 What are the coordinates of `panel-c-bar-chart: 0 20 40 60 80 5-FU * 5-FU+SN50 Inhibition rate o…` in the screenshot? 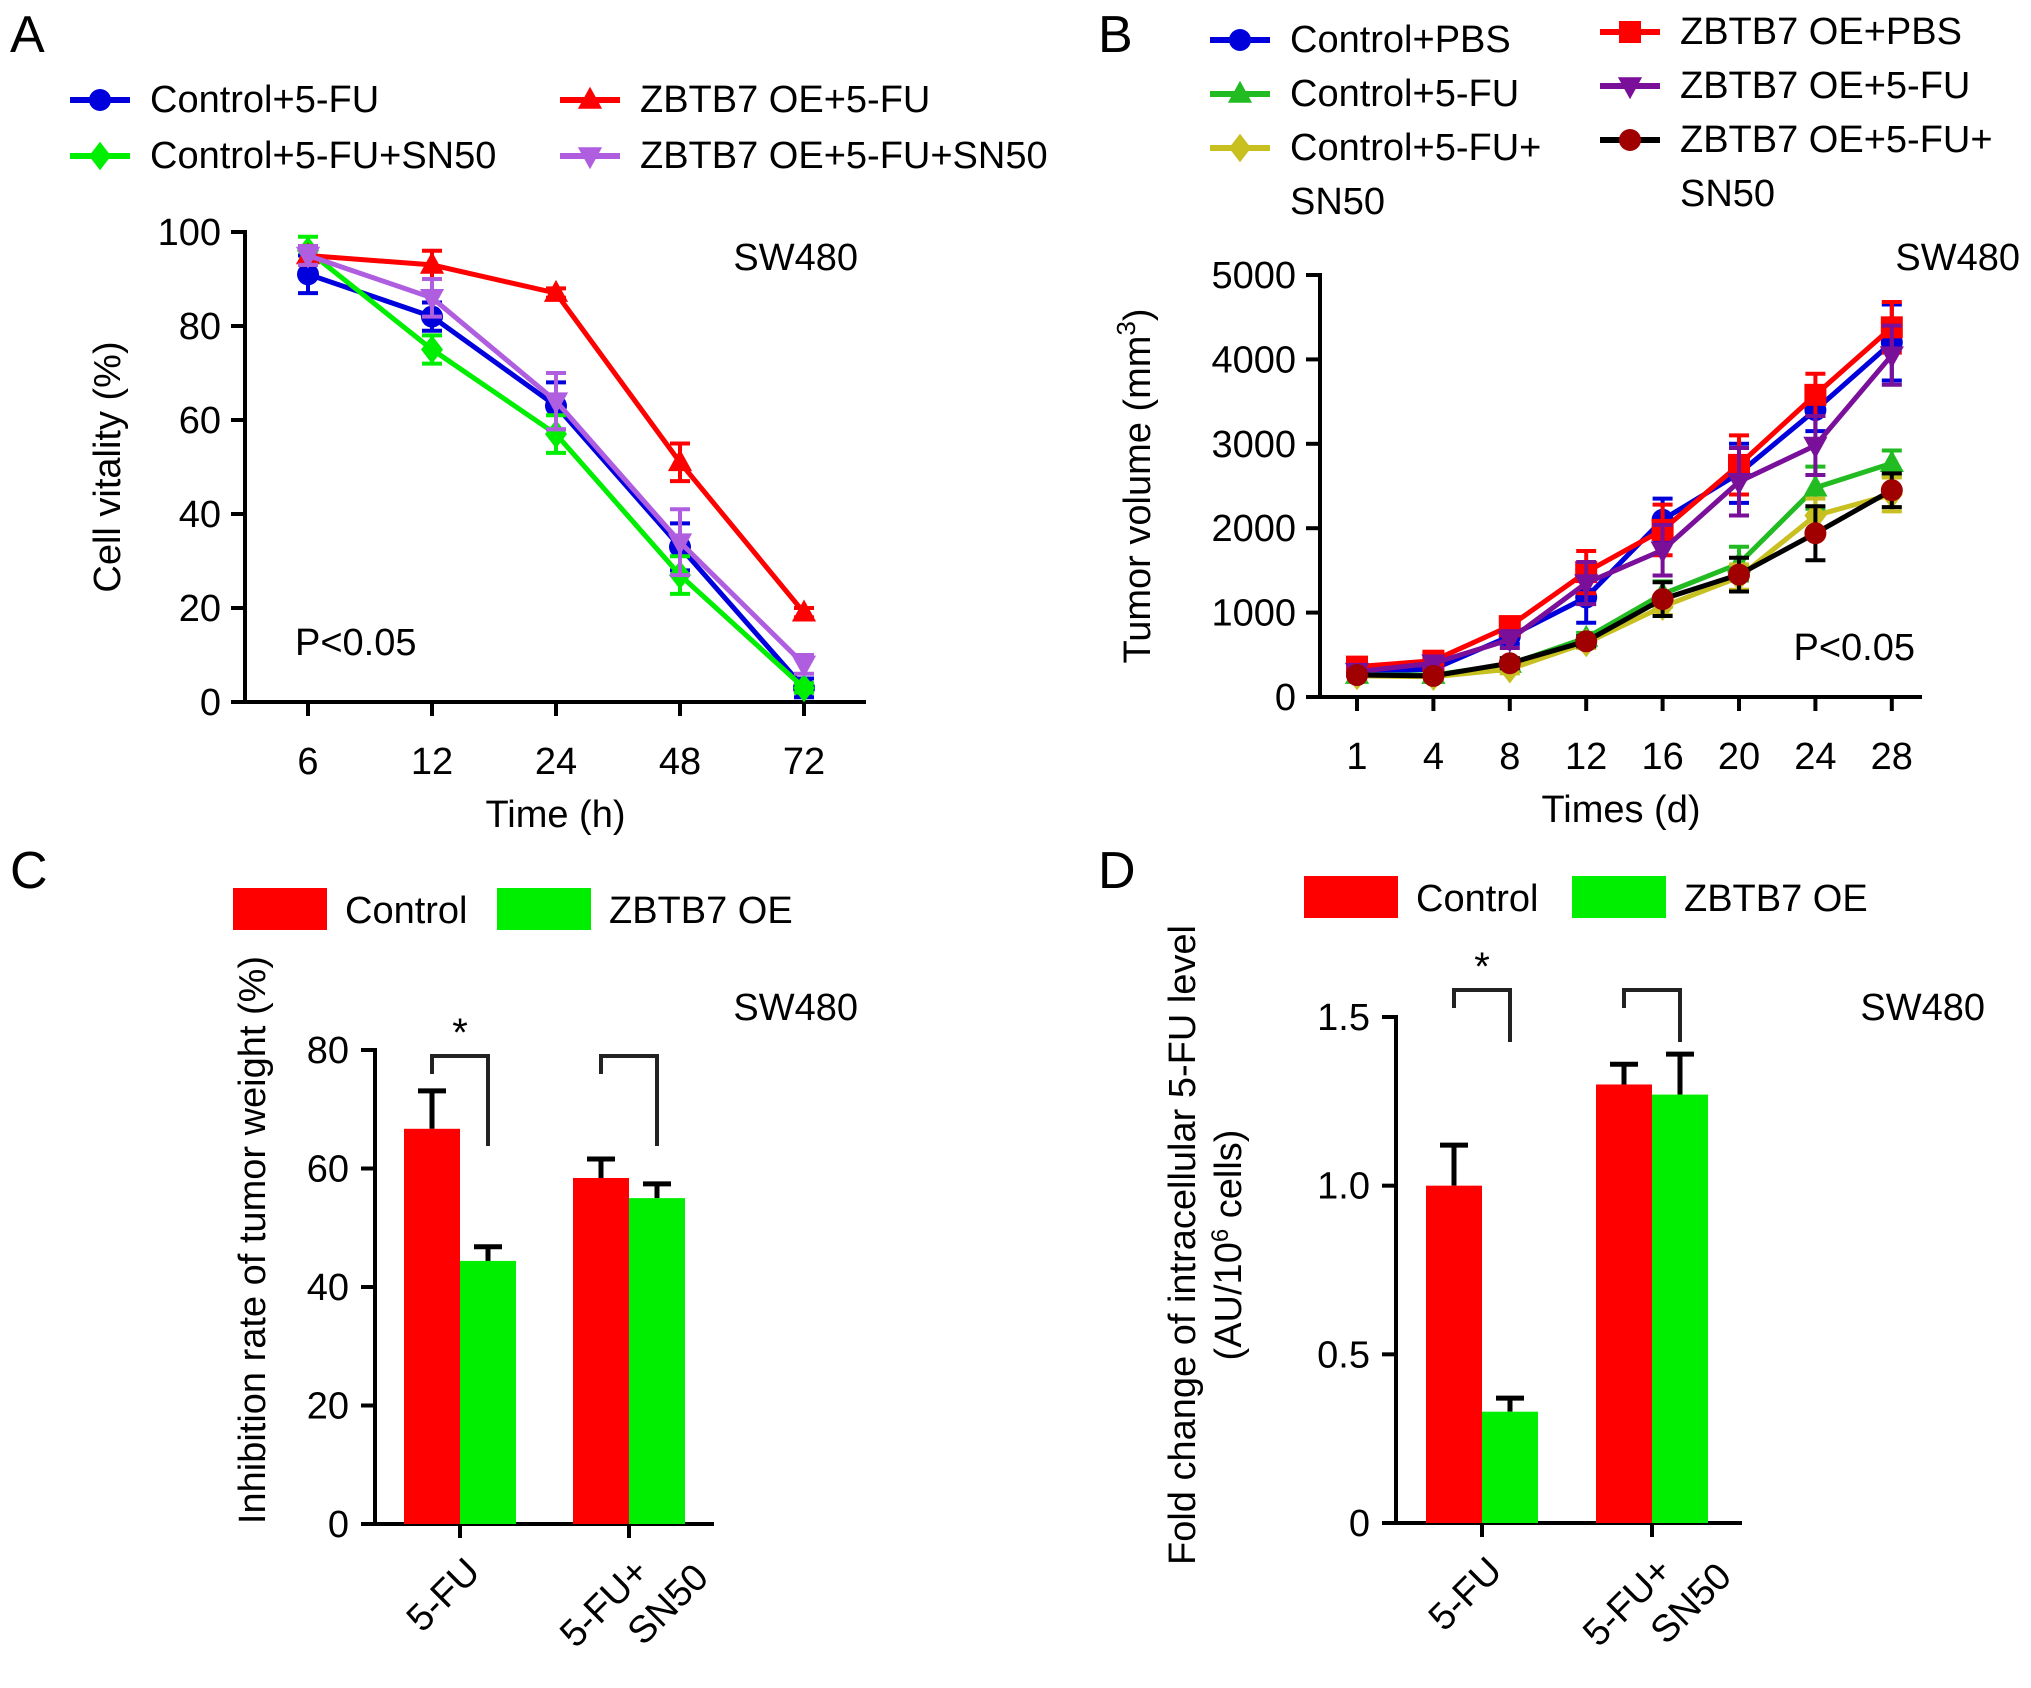 It's located at (545, 1288).